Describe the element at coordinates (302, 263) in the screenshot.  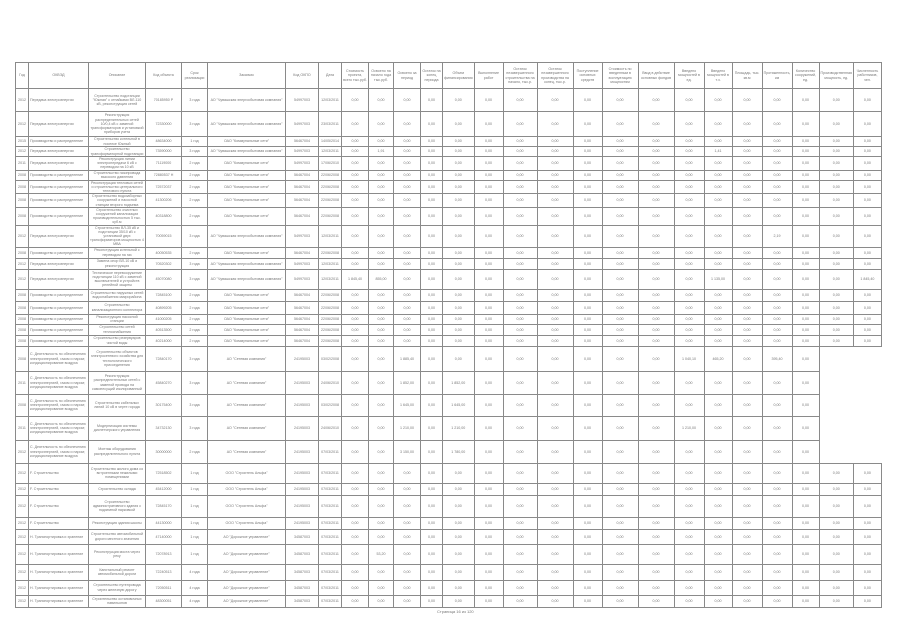
I see `table-cell: 54997003` at that location.